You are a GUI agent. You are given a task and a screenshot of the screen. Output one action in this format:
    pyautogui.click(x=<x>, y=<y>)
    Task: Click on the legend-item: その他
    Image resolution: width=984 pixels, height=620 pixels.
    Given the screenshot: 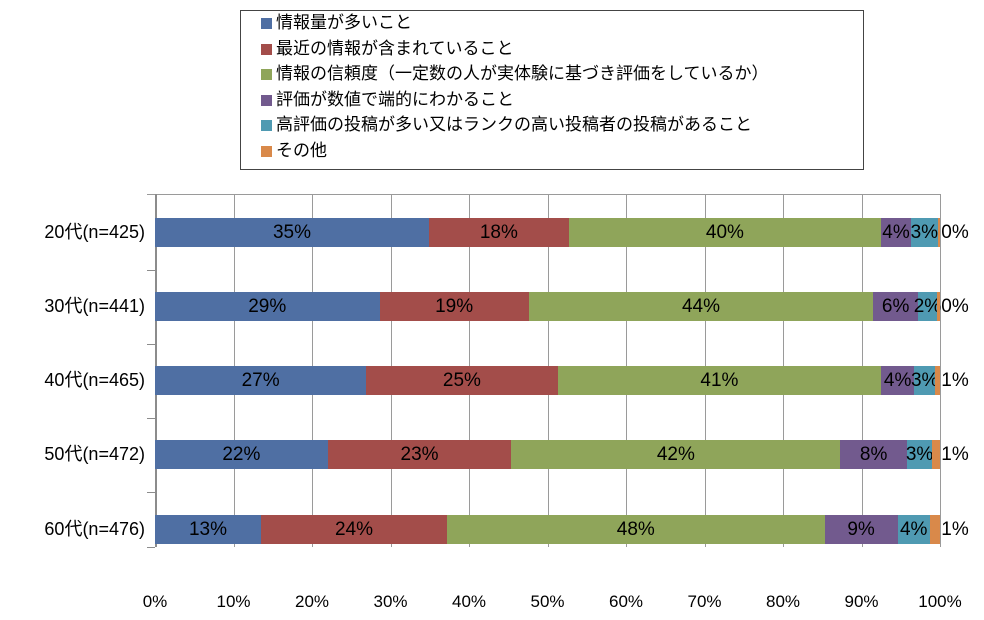 What is the action you would take?
    pyautogui.click(x=562, y=152)
    